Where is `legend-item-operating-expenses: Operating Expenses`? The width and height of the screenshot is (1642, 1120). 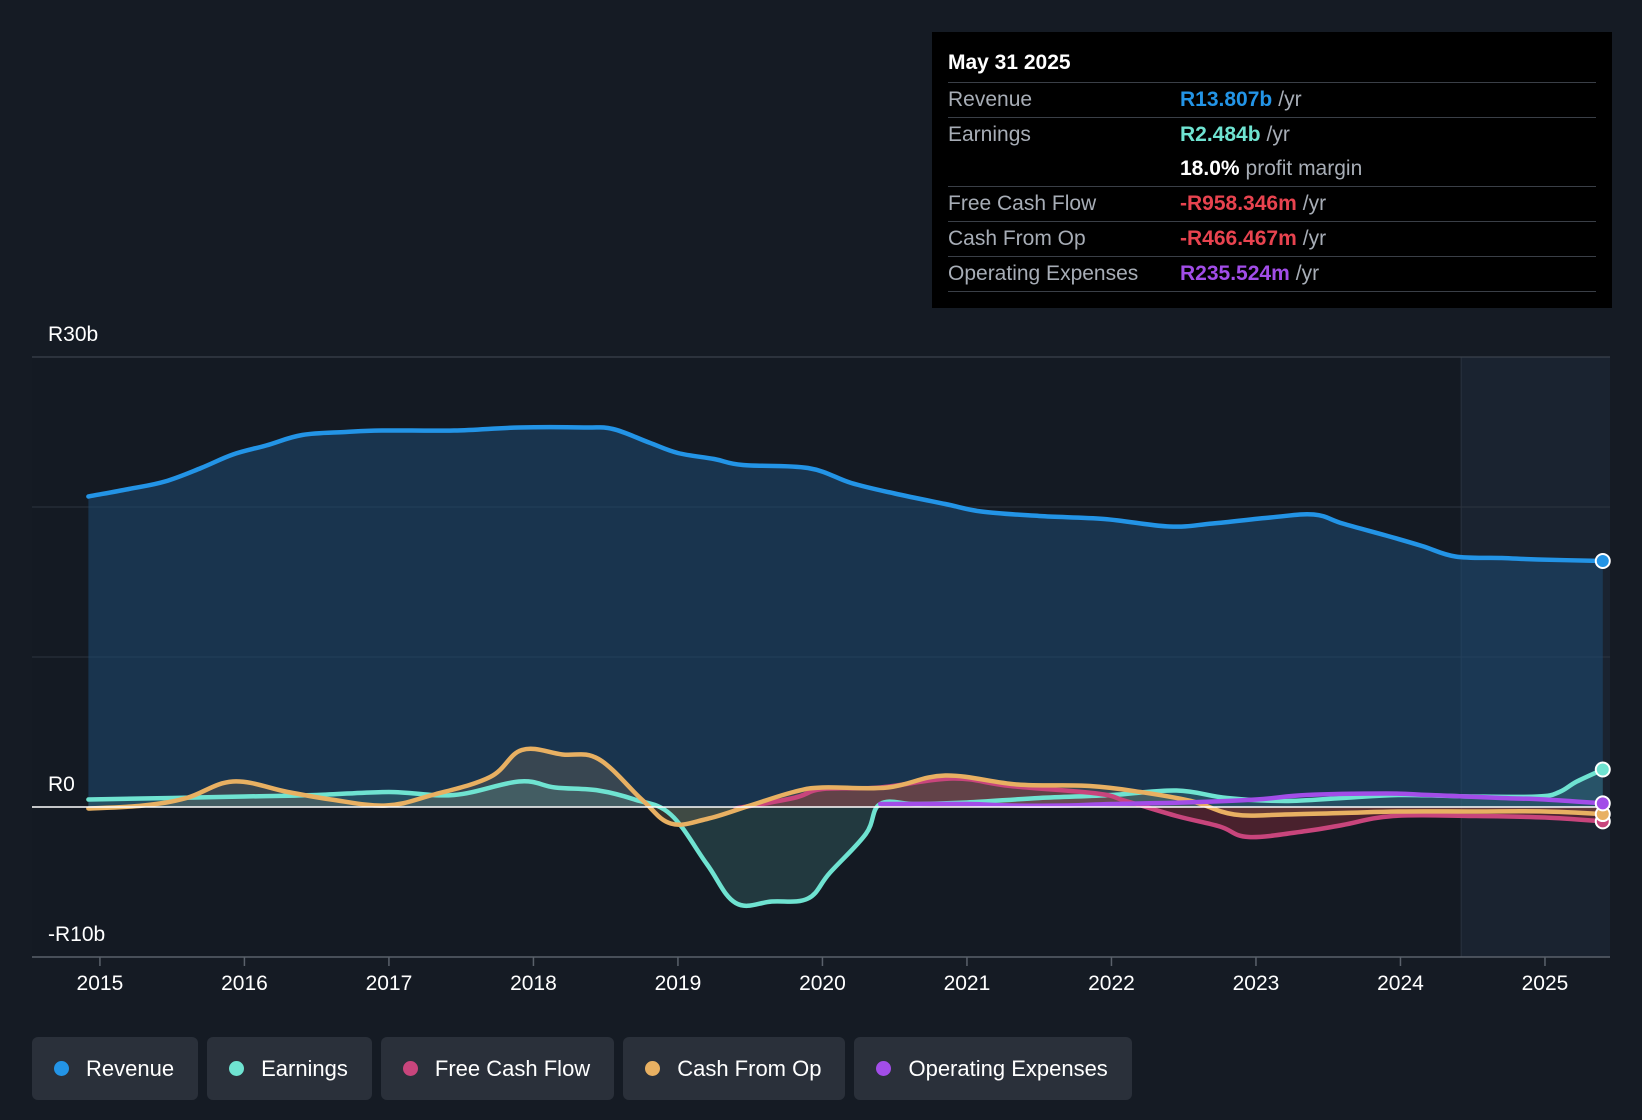
legend-item-operating-expenses: Operating Expenses is located at coordinates (993, 1068).